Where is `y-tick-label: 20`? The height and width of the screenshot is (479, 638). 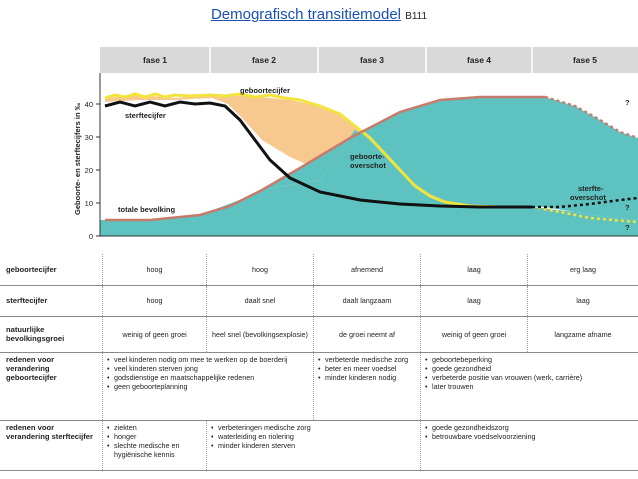 y-tick-label: 20 is located at coordinates (89, 170).